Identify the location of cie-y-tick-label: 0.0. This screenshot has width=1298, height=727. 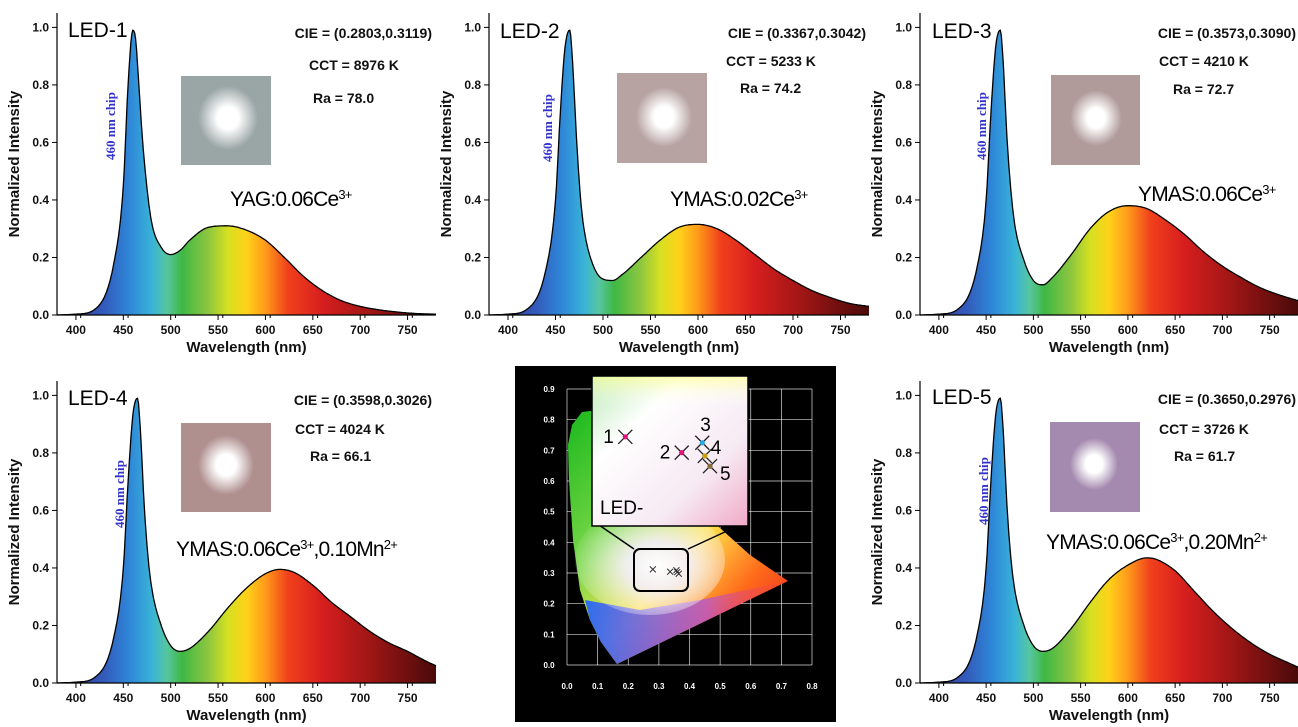
(549, 665).